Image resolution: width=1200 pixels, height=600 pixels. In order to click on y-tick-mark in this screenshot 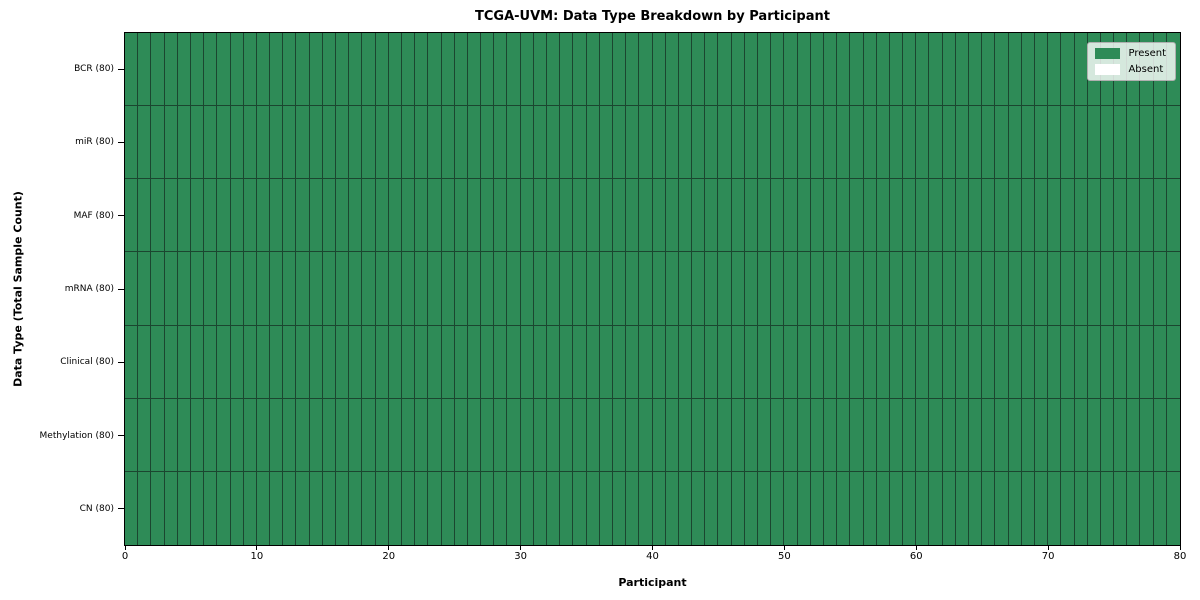, I will do `click(121, 435)`.